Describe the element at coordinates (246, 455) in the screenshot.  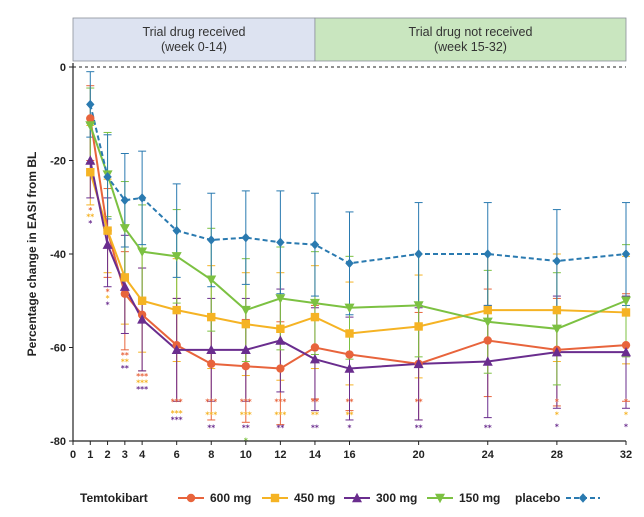
I see `x-tick-label: 10` at that location.